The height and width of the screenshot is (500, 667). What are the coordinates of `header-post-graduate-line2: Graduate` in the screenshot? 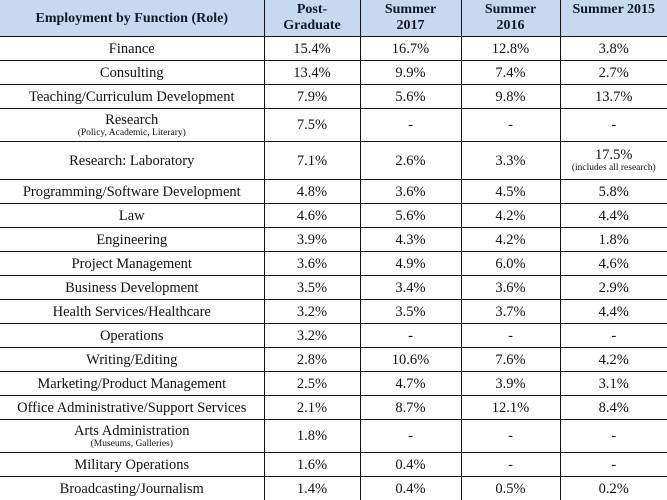 It's located at (312, 26).